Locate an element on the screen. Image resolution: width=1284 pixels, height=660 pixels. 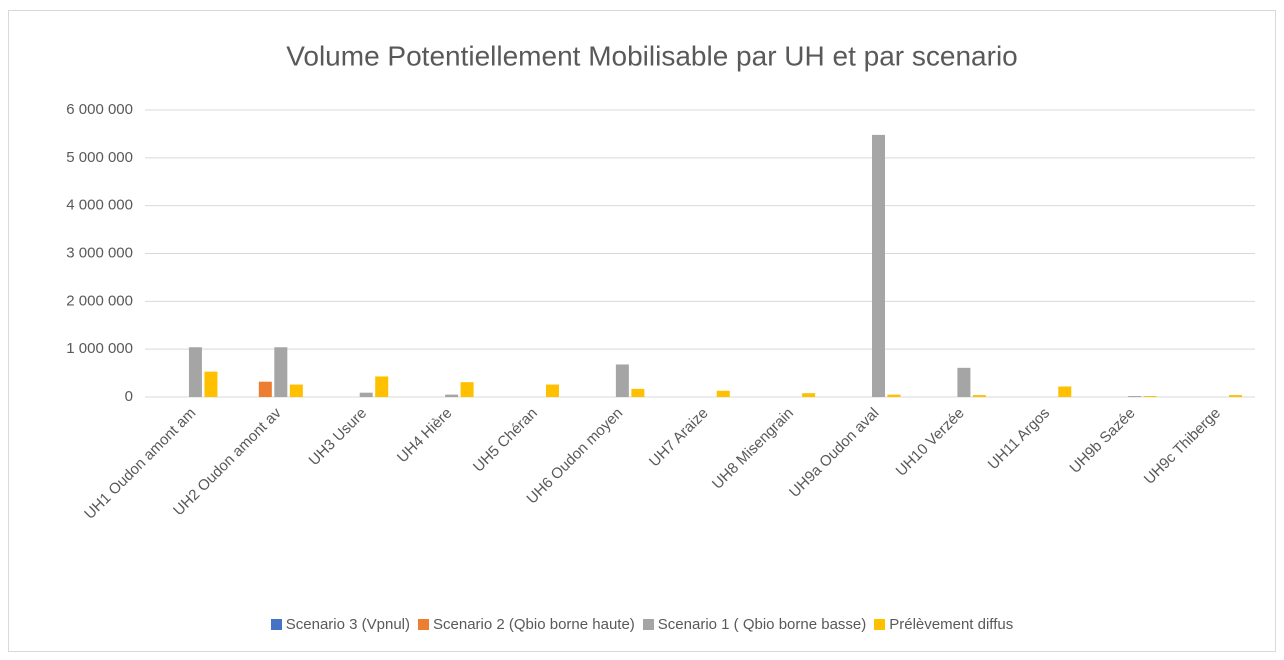
legend-item: Scenario 2 (Qbio borne haute) is located at coordinates (526, 624).